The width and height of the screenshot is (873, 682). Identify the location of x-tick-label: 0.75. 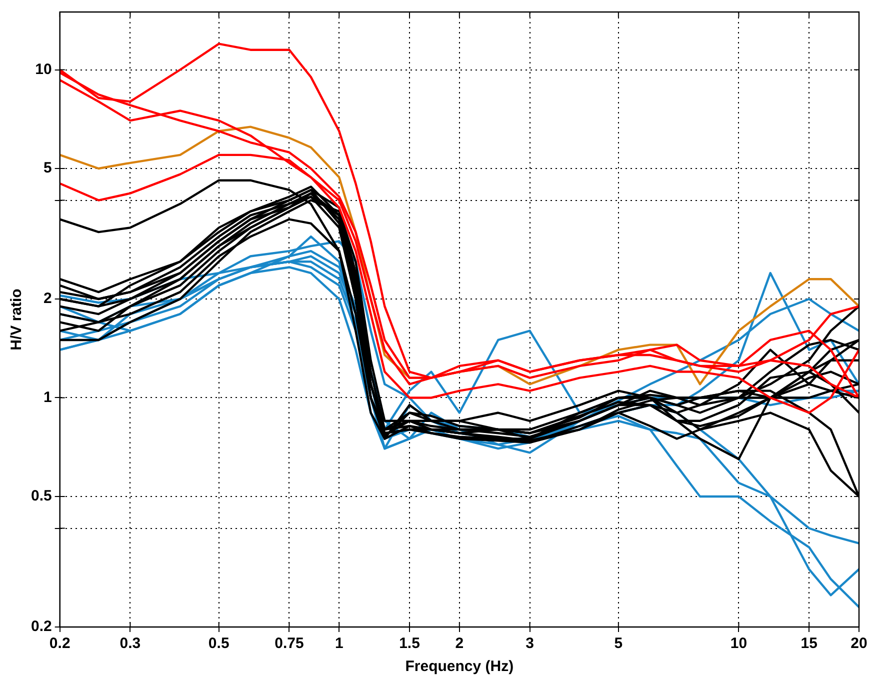
(289, 643).